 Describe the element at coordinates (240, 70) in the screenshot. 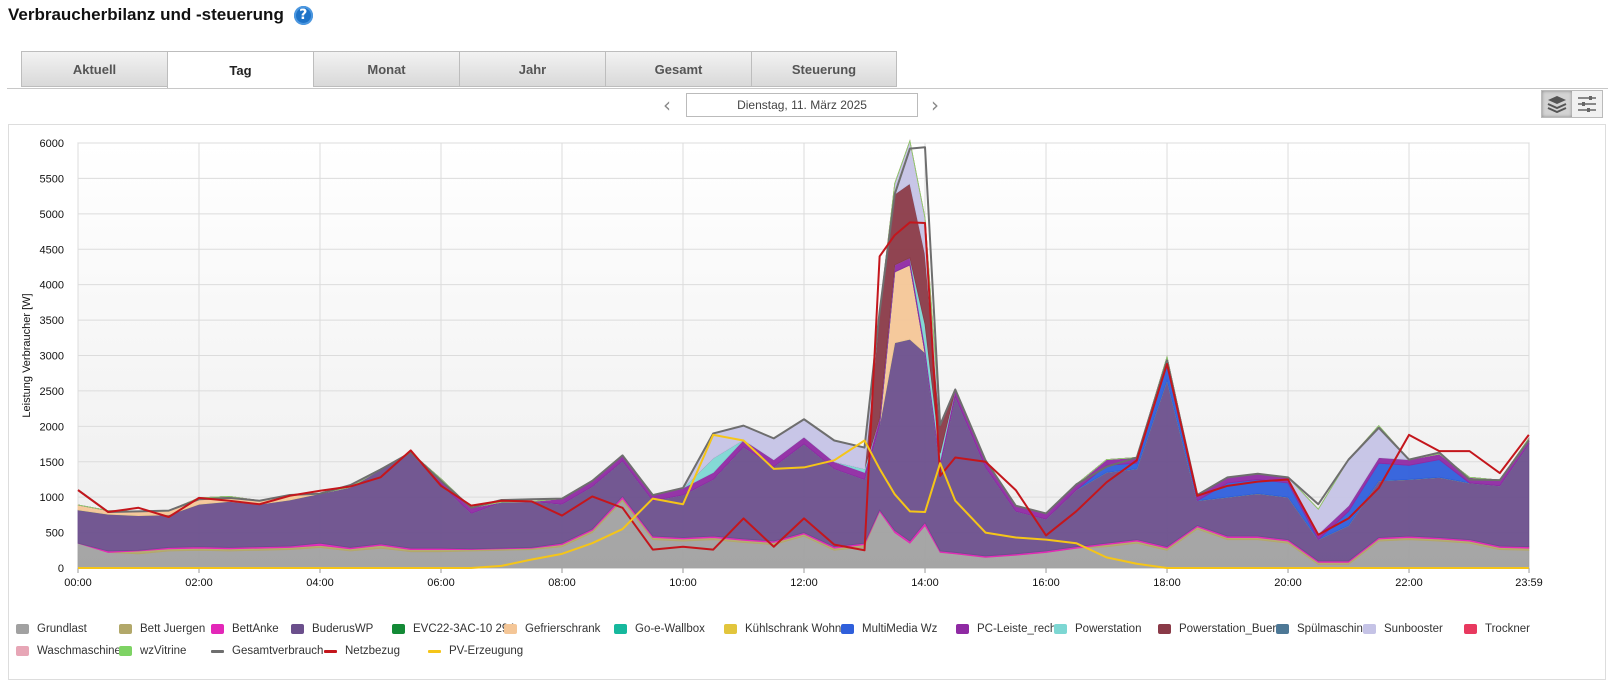

I see `tab-tag: Tag` at that location.